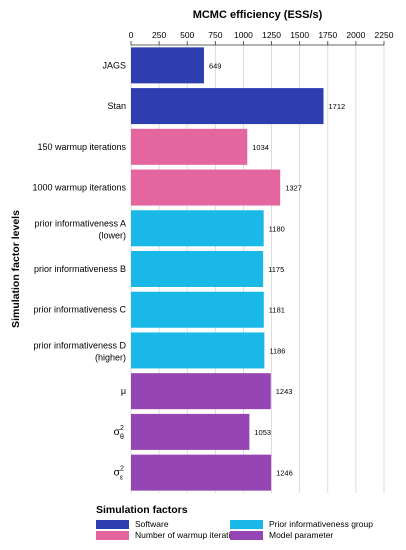 The width and height of the screenshot is (406, 550). What do you see at coordinates (276, 269) in the screenshot?
I see `bar-value-label: 1175` at bounding box center [276, 269].